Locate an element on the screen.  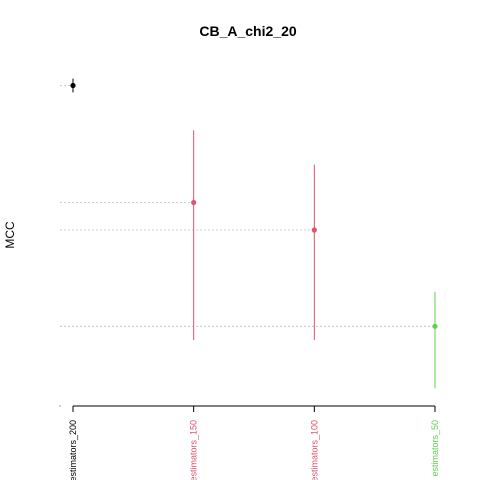
y-axis-label: MCC is located at coordinates (10, 235).